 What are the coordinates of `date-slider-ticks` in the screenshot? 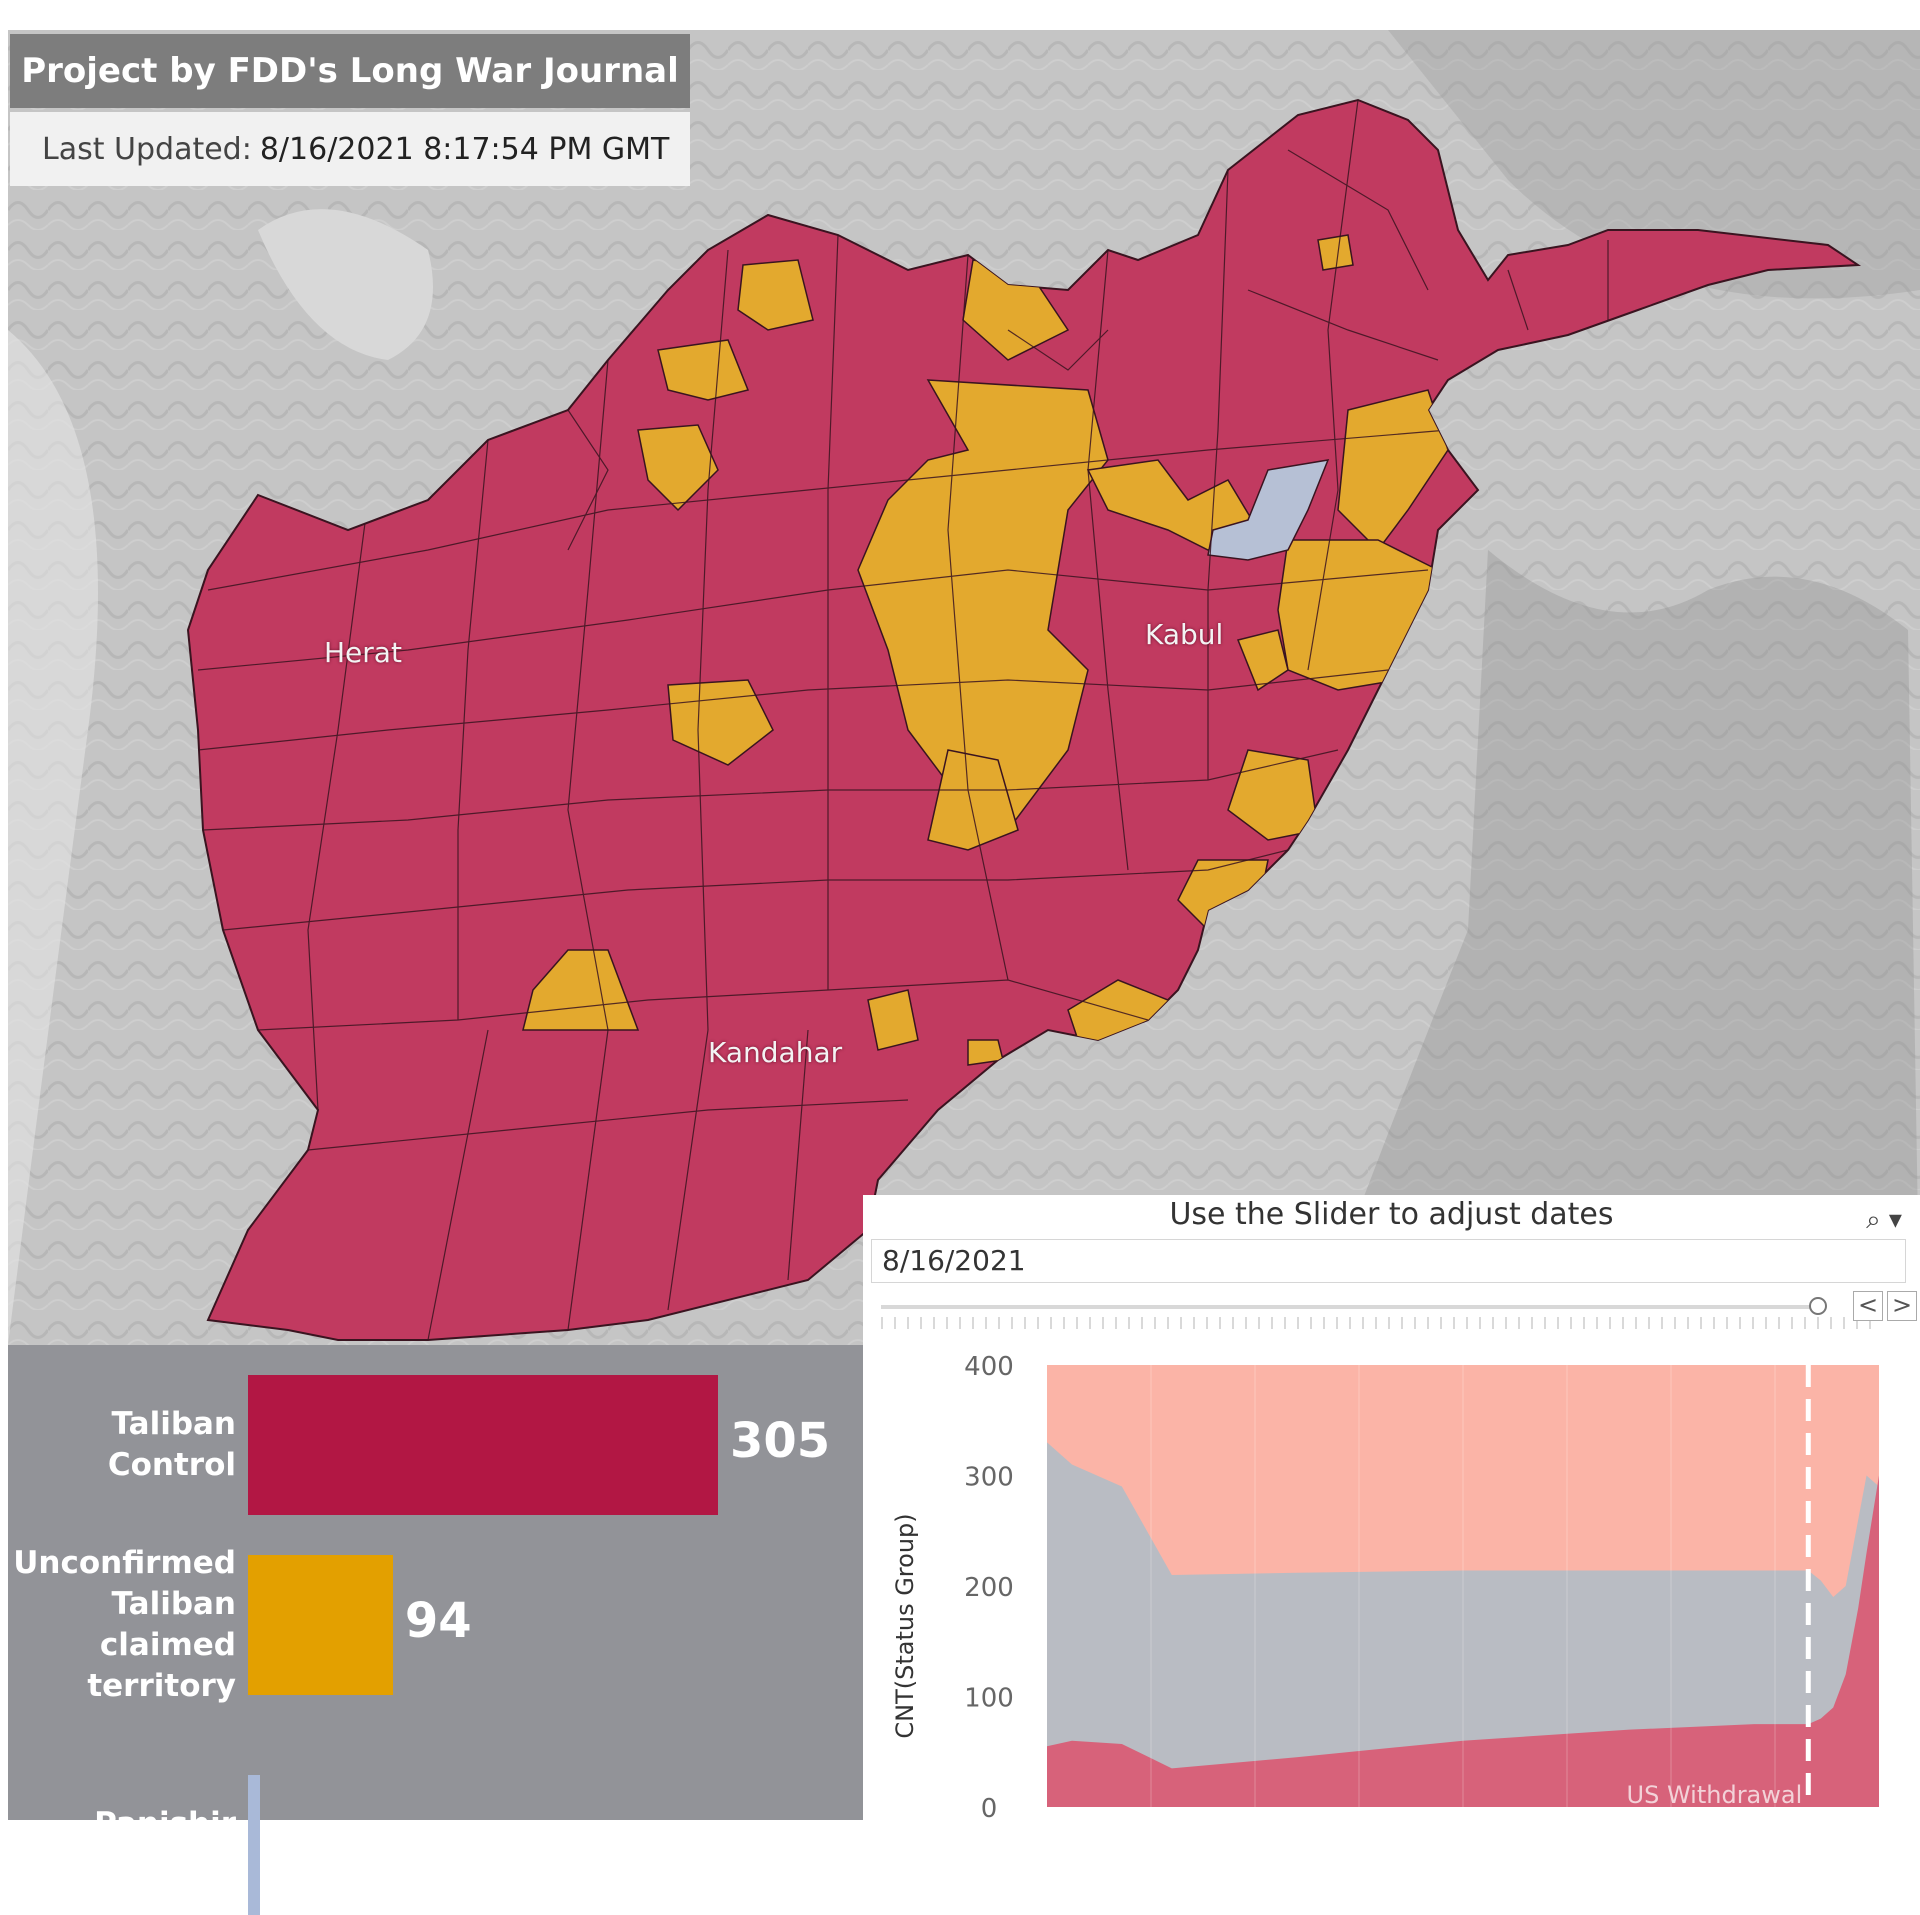 It's located at (1381, 1323).